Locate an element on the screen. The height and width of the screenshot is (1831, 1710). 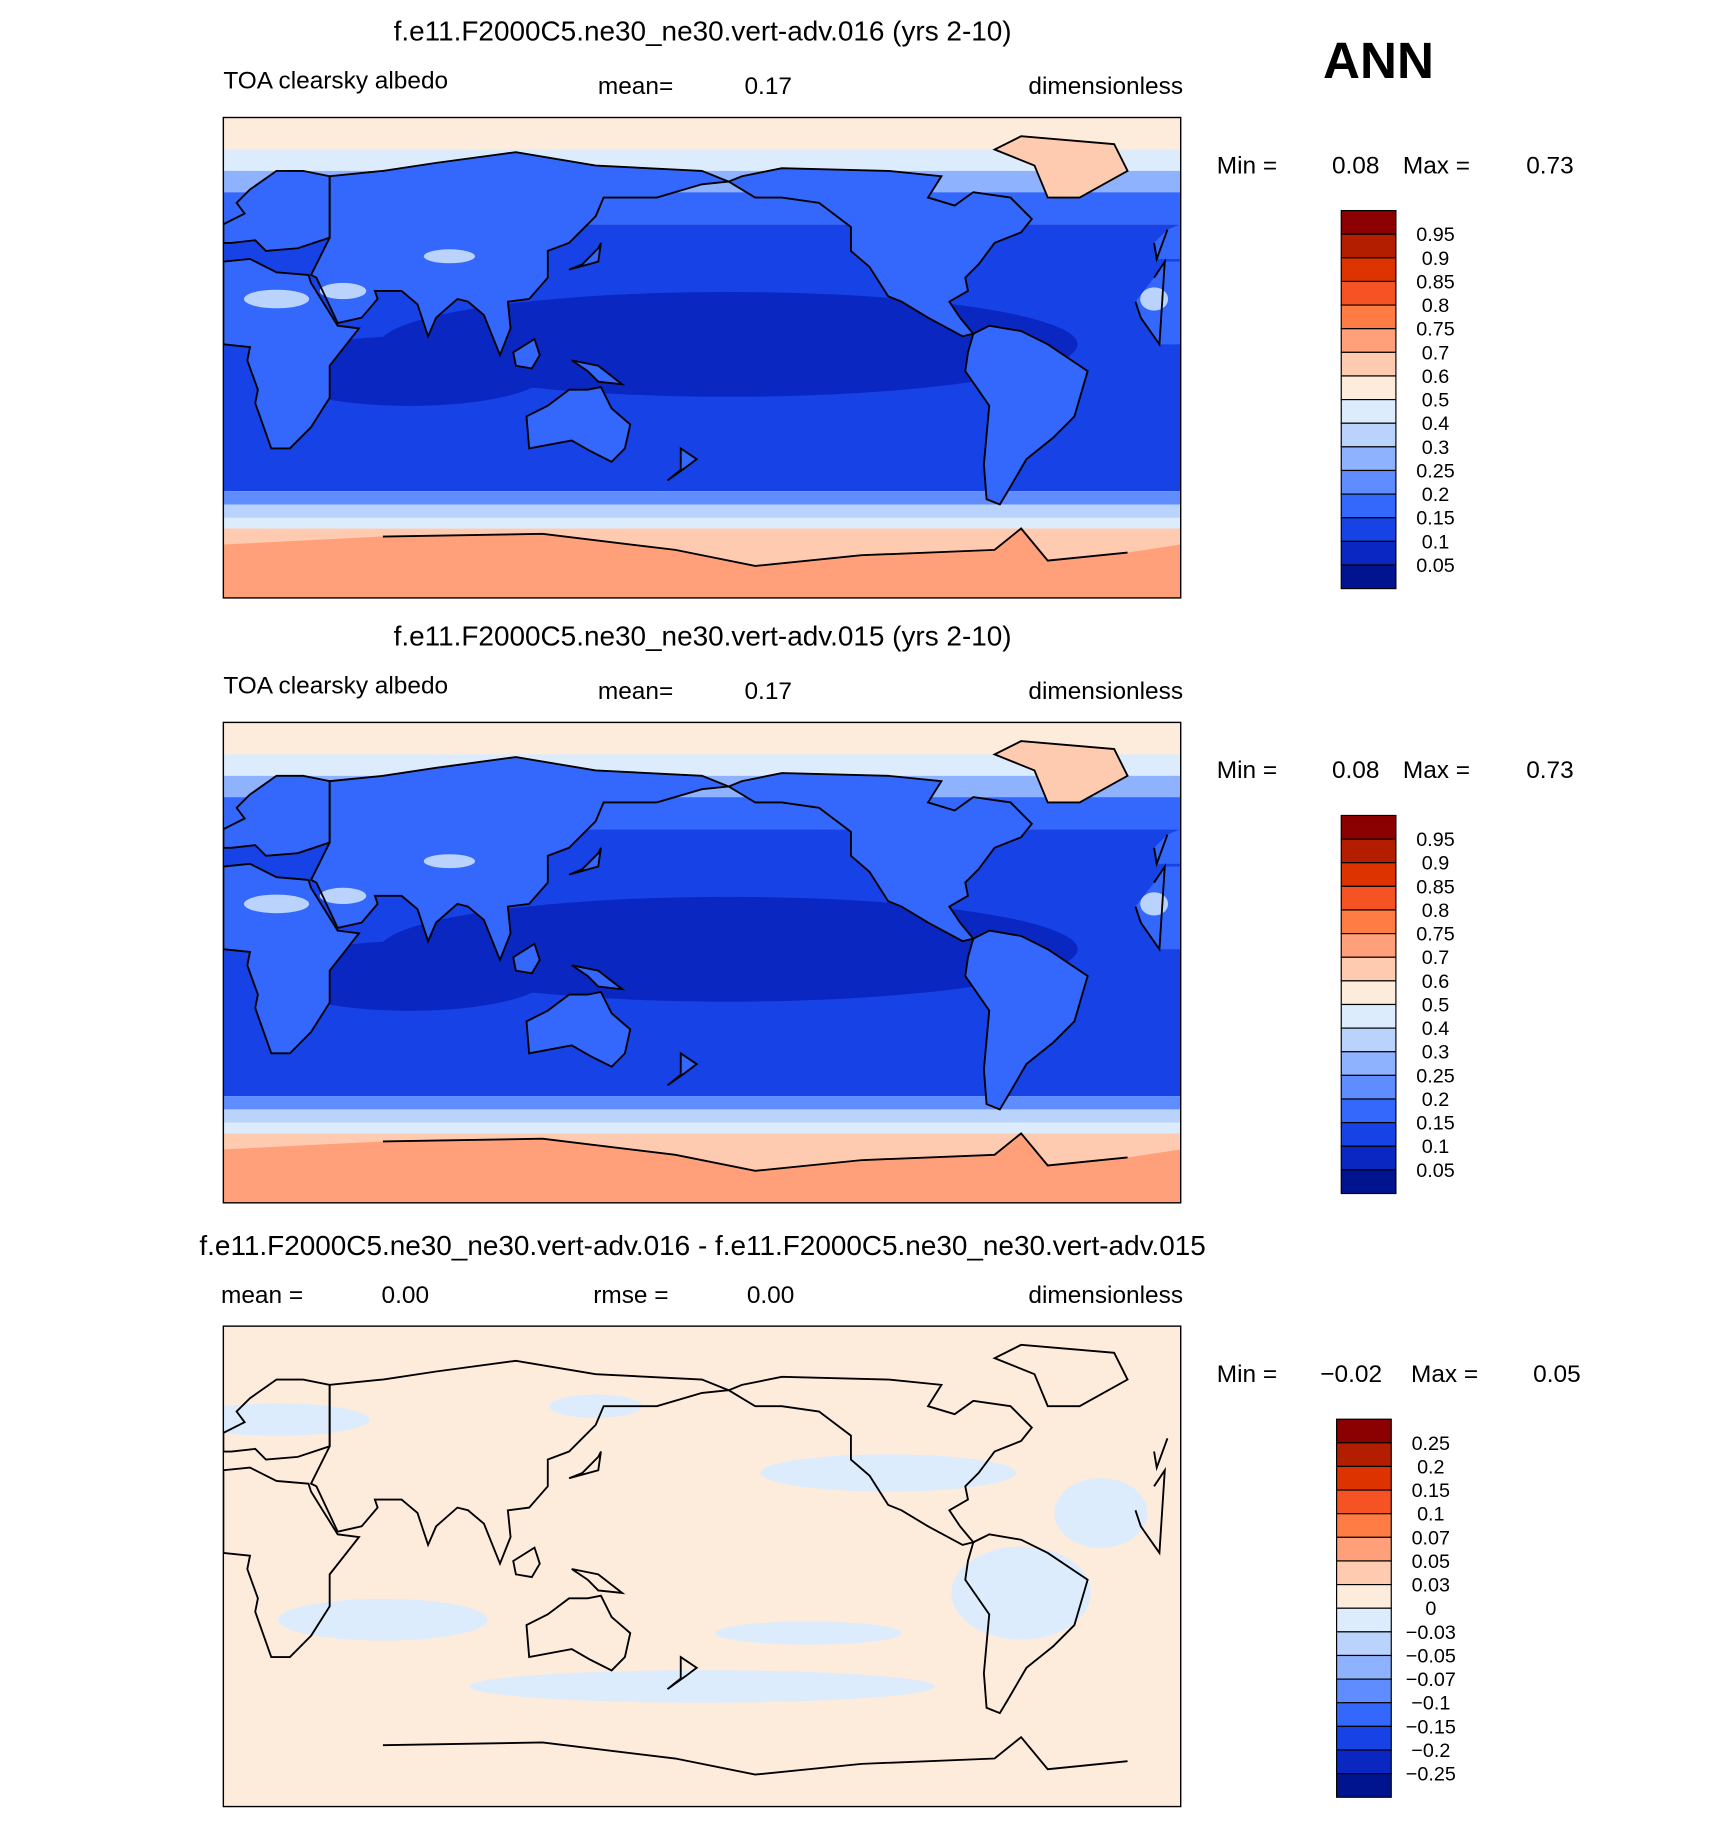
rmse-label: rmse = is located at coordinates (630, 1295).